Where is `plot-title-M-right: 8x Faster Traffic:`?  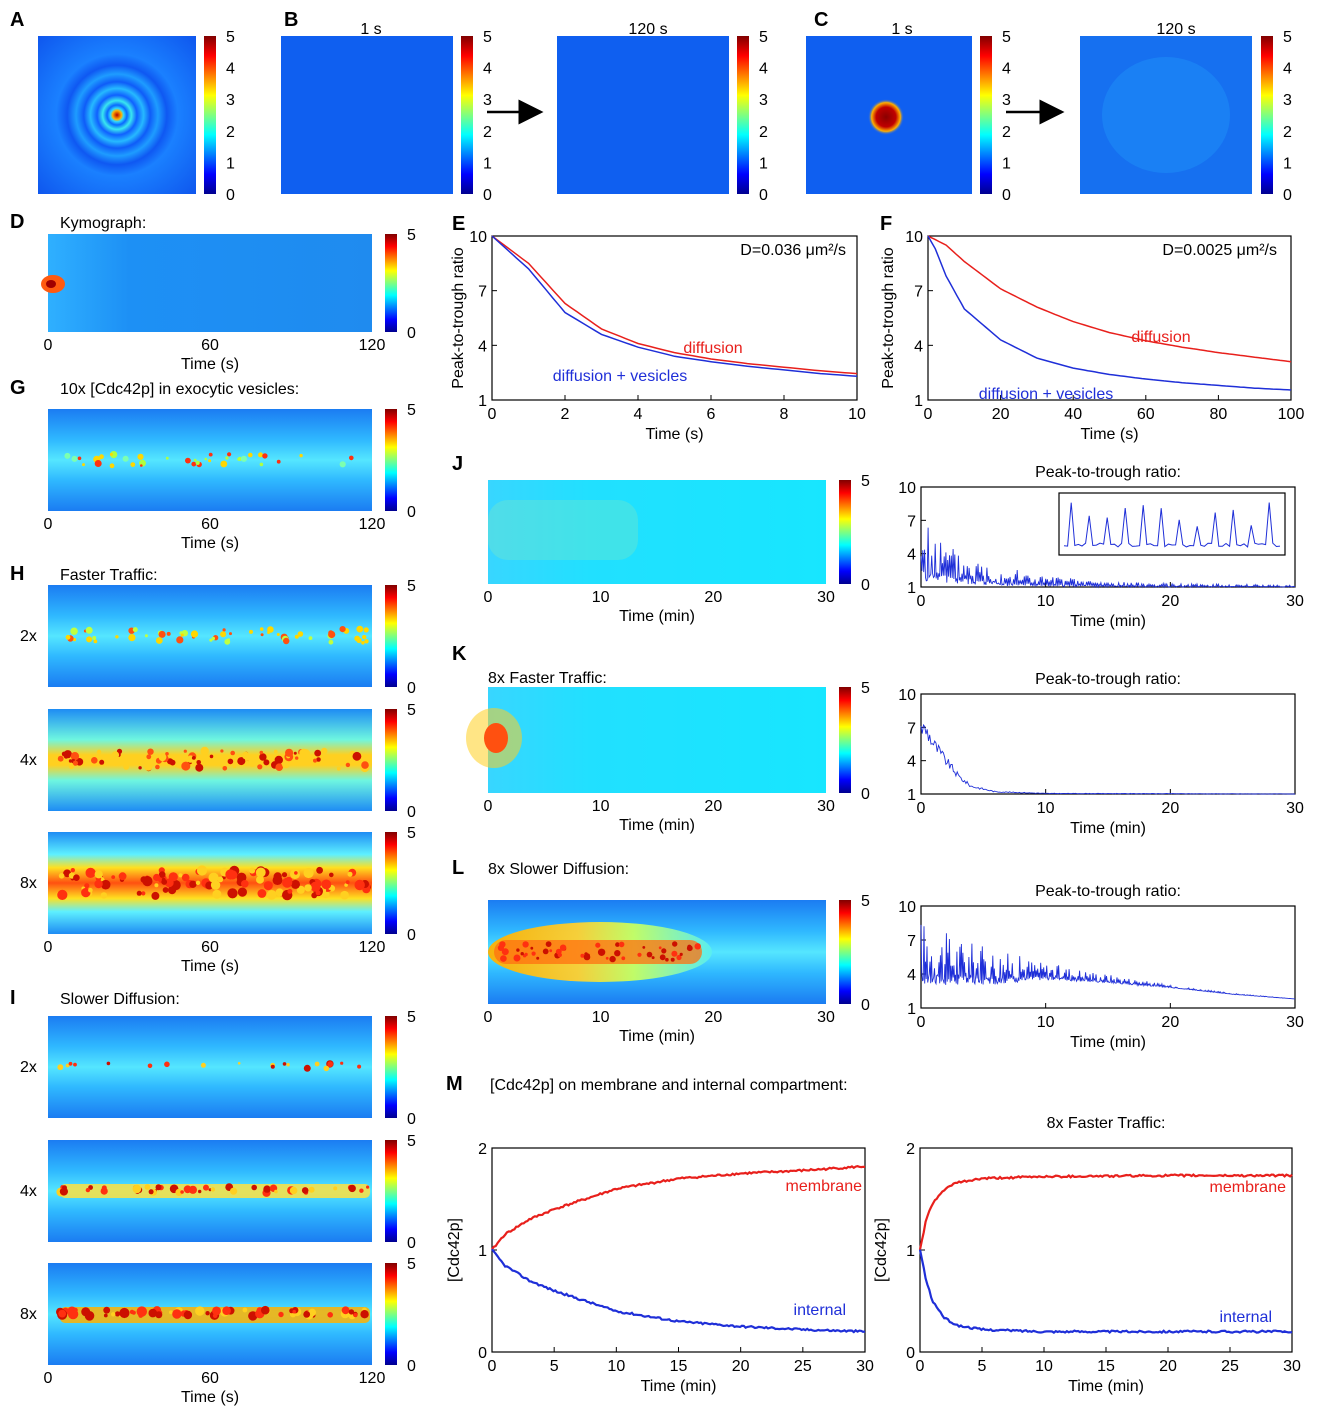 plot-title-M-right: 8x Faster Traffic: is located at coordinates (1106, 1123).